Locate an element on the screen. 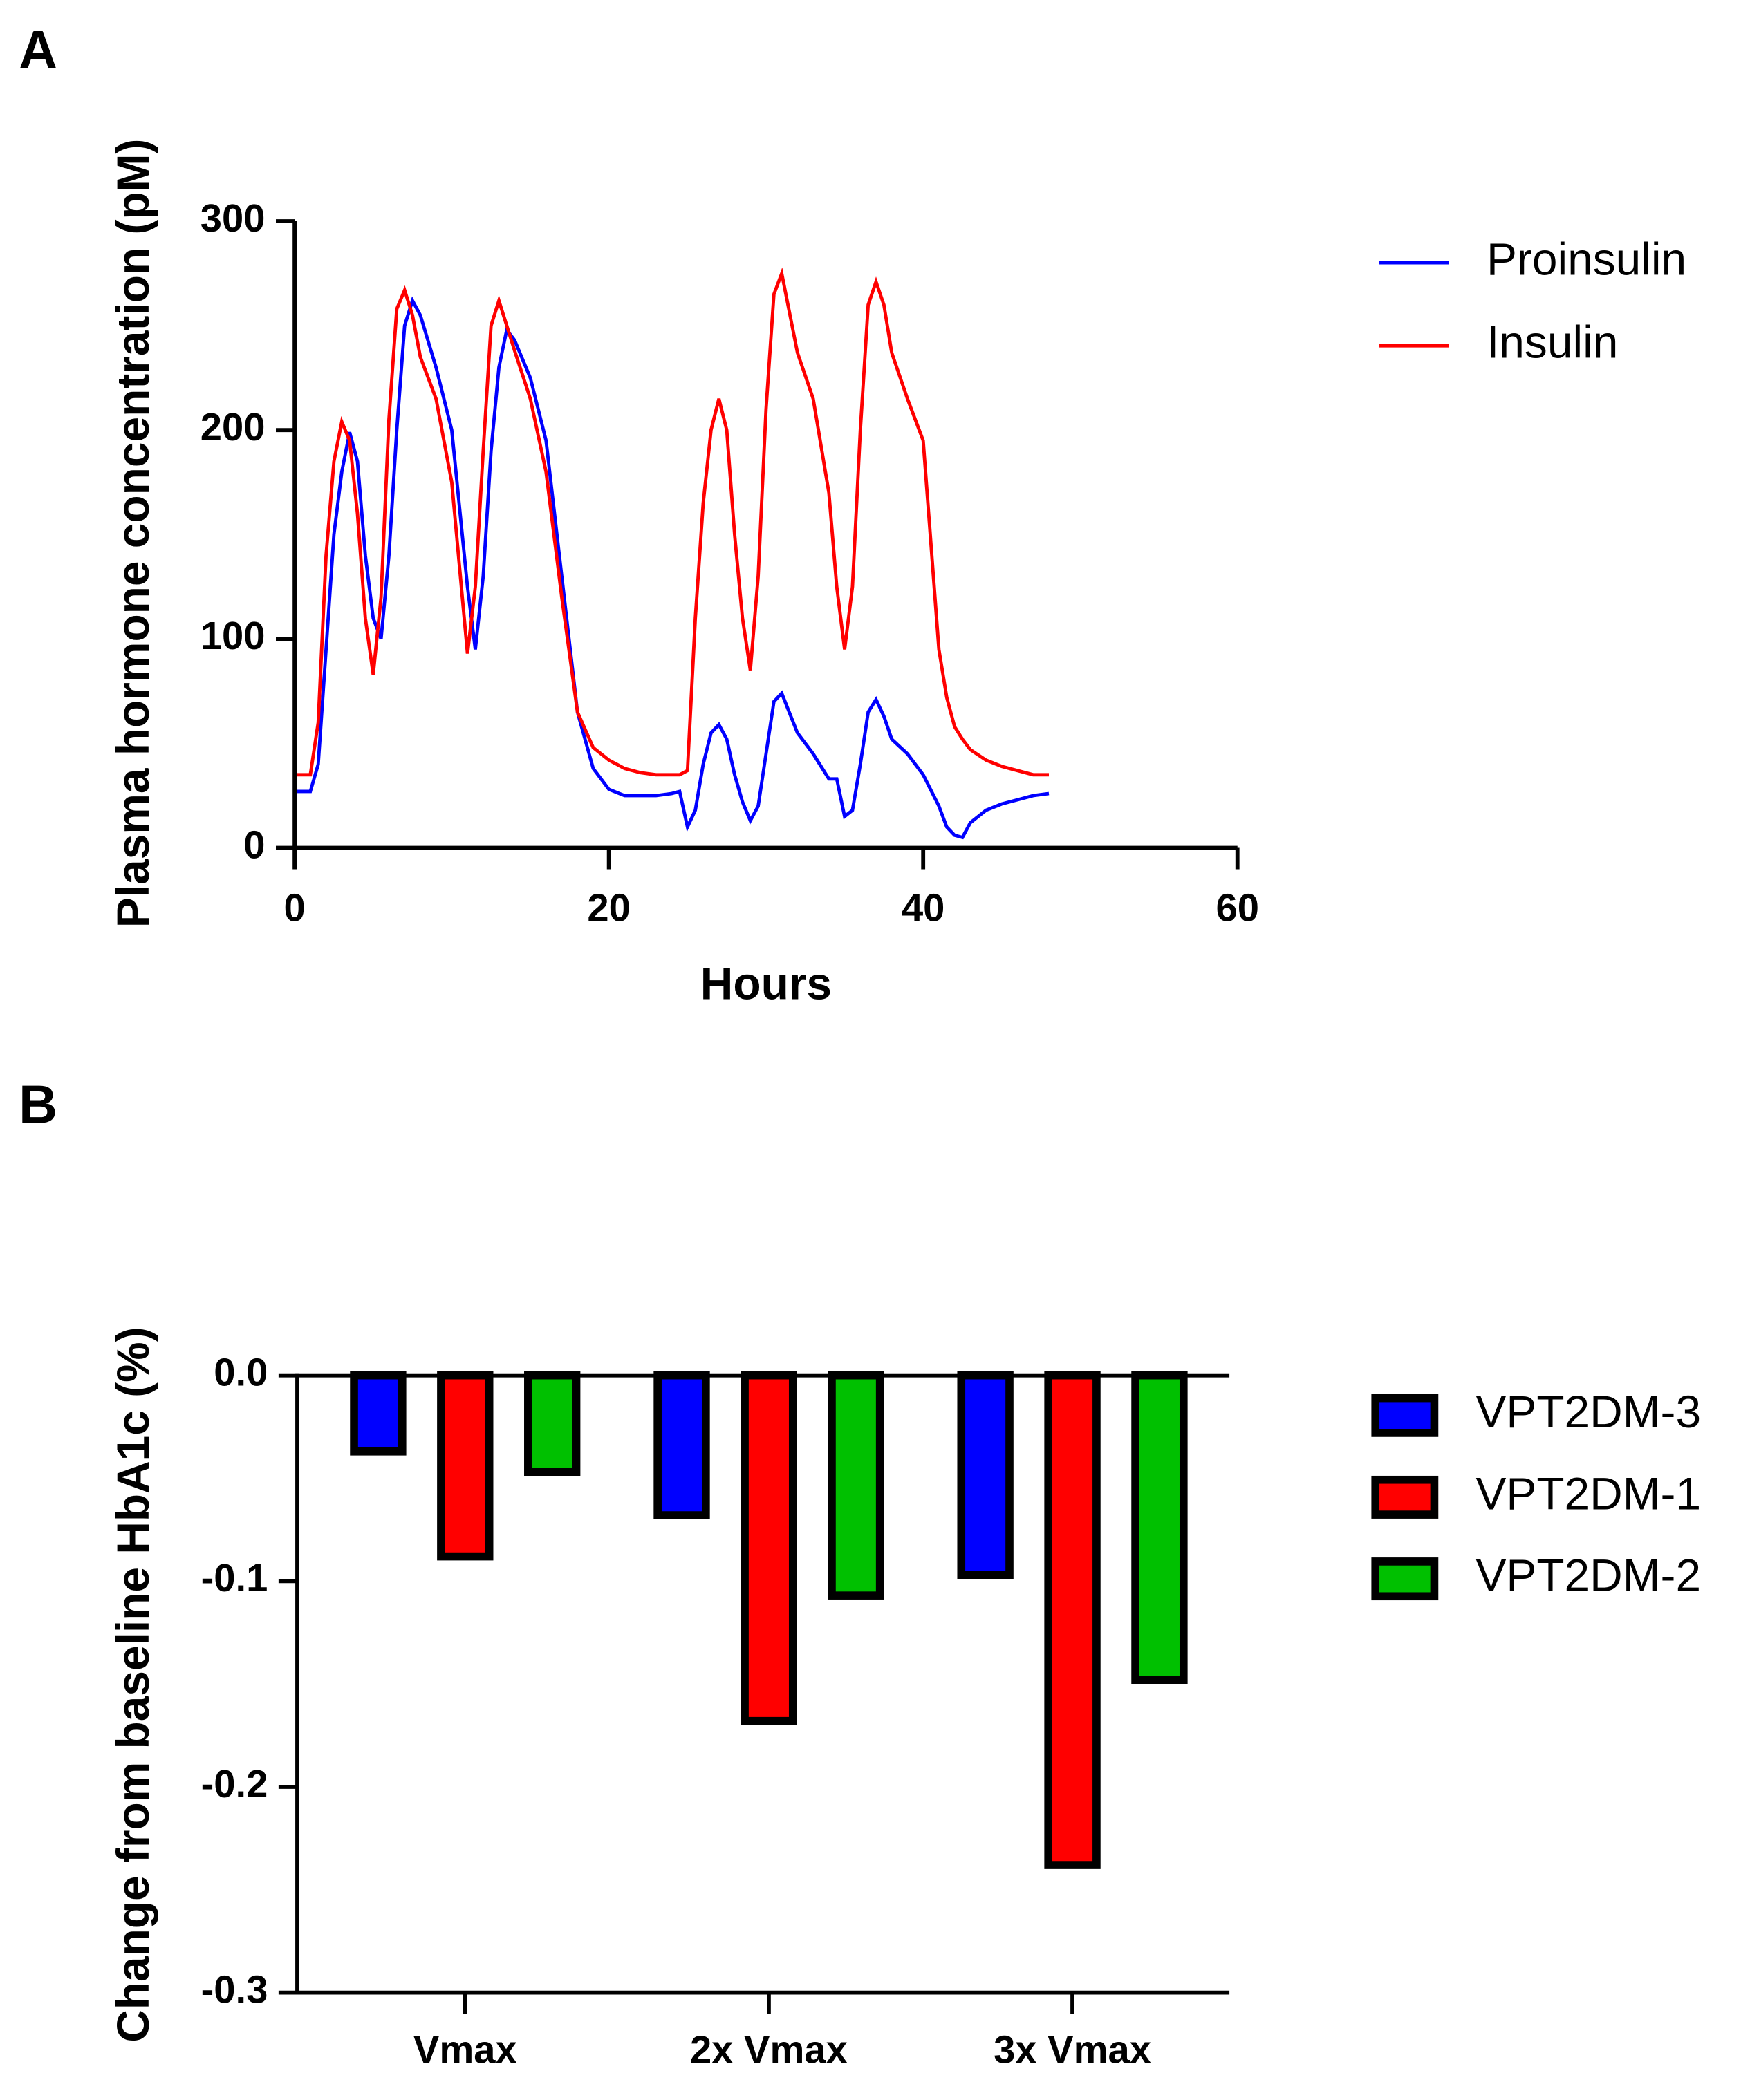 The width and height of the screenshot is (1741, 2100). y-axis-title: Plasma hormone concentration (pM) is located at coordinates (132, 533).